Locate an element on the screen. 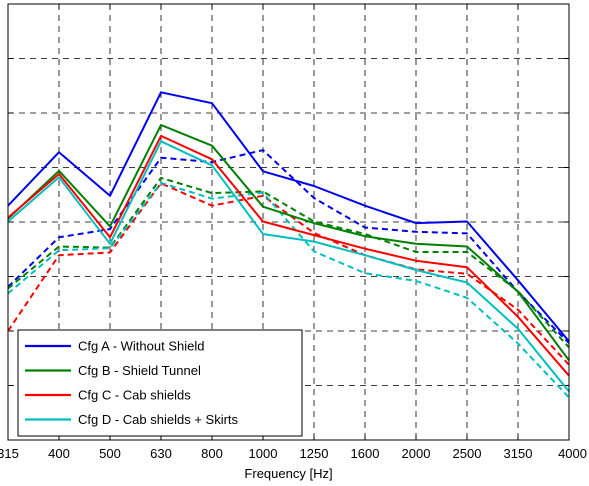 This screenshot has height=486, width=589. legend-label: Cfg B - Shield Tunnel is located at coordinates (139, 370).